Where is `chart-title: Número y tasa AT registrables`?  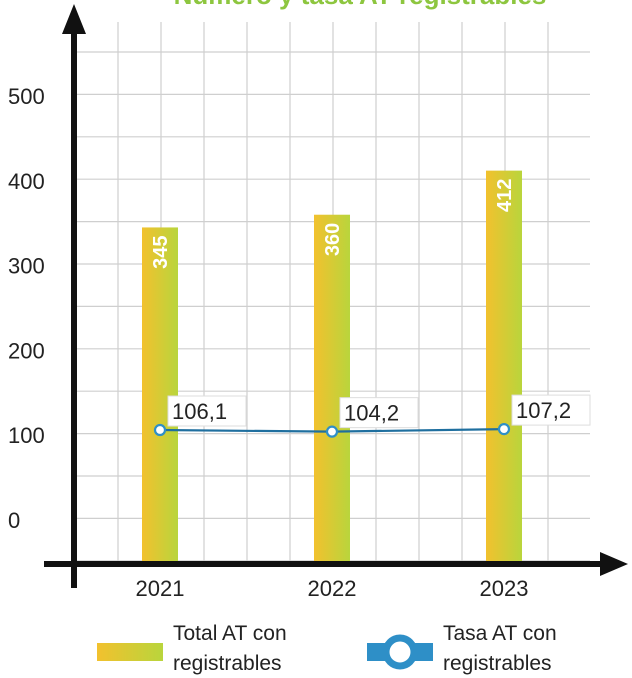
chart-title: Número y tasa AT registrables is located at coordinates (360, 5).